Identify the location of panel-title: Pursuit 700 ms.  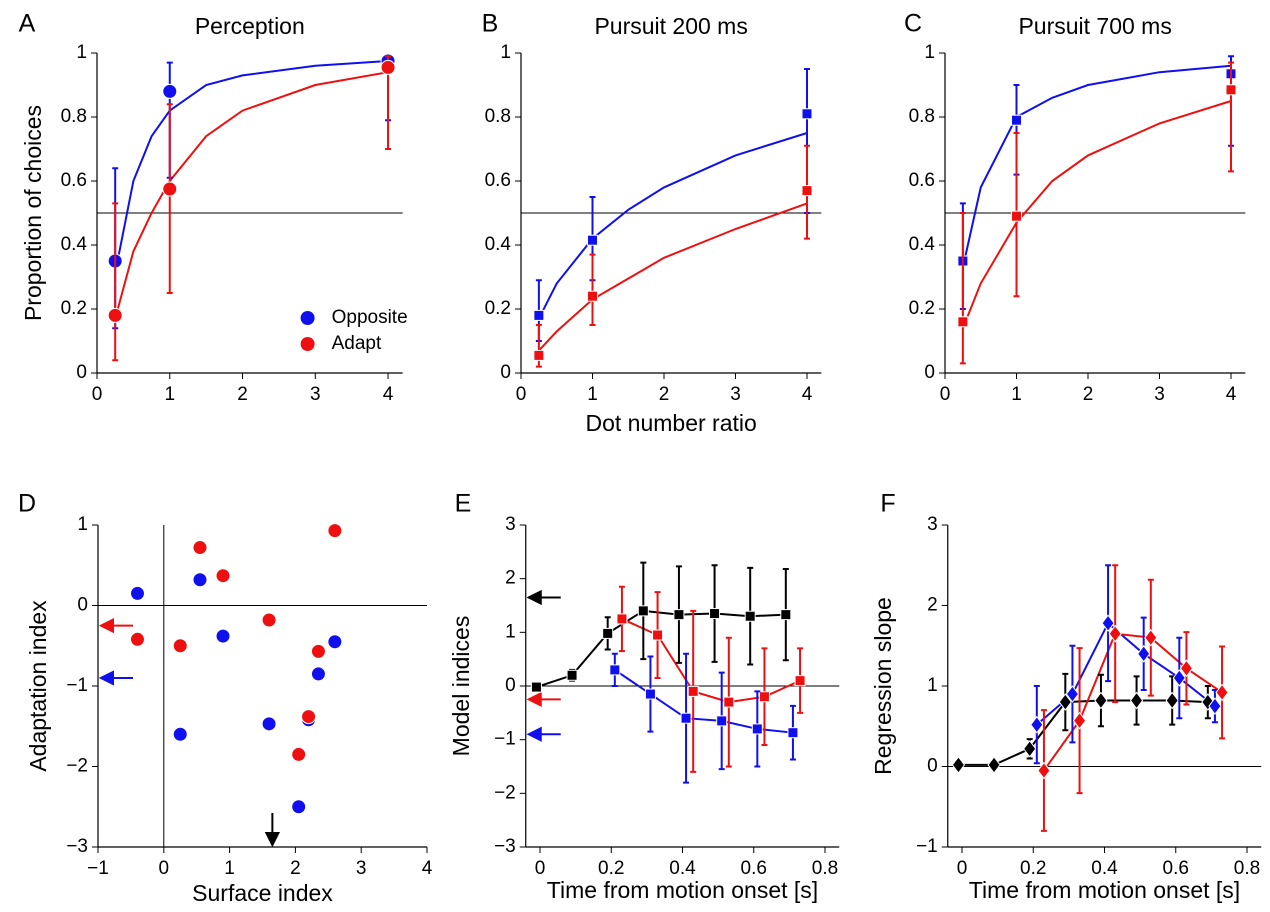
(1094, 26).